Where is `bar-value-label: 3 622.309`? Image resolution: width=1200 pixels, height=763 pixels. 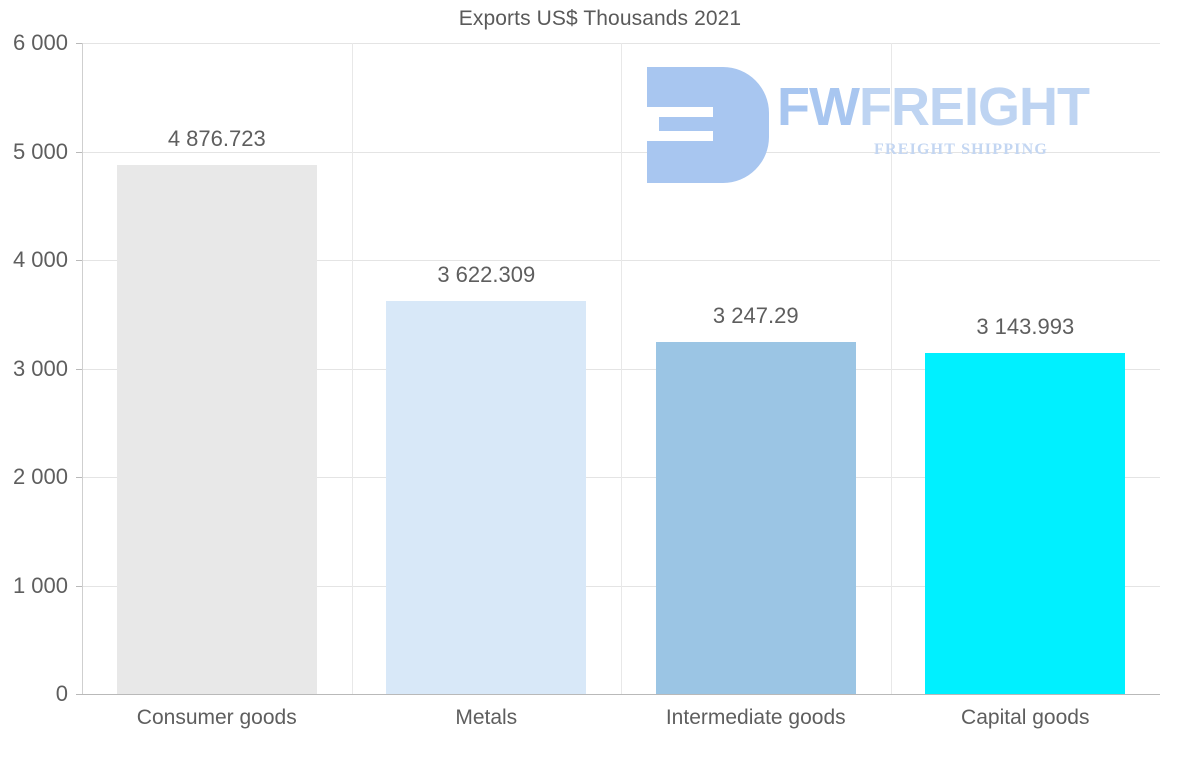
bar-value-label: 3 622.309 is located at coordinates (486, 274).